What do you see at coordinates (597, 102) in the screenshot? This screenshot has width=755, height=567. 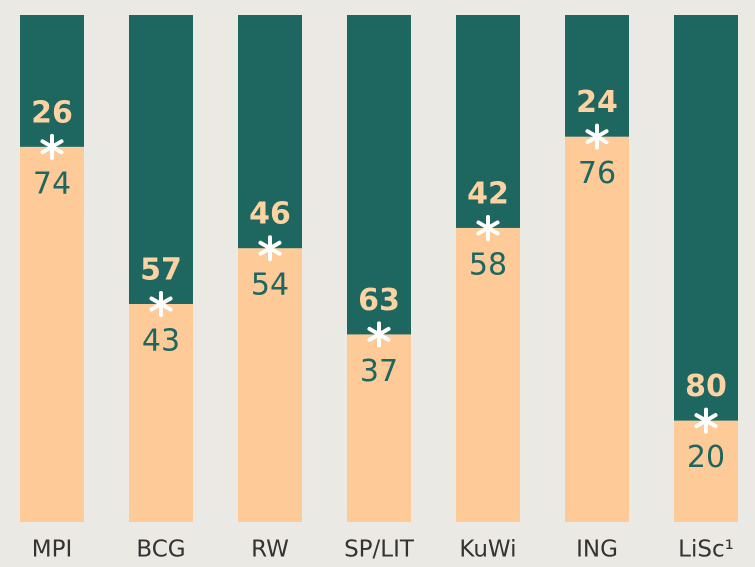 I see `value-label: 24` at bounding box center [597, 102].